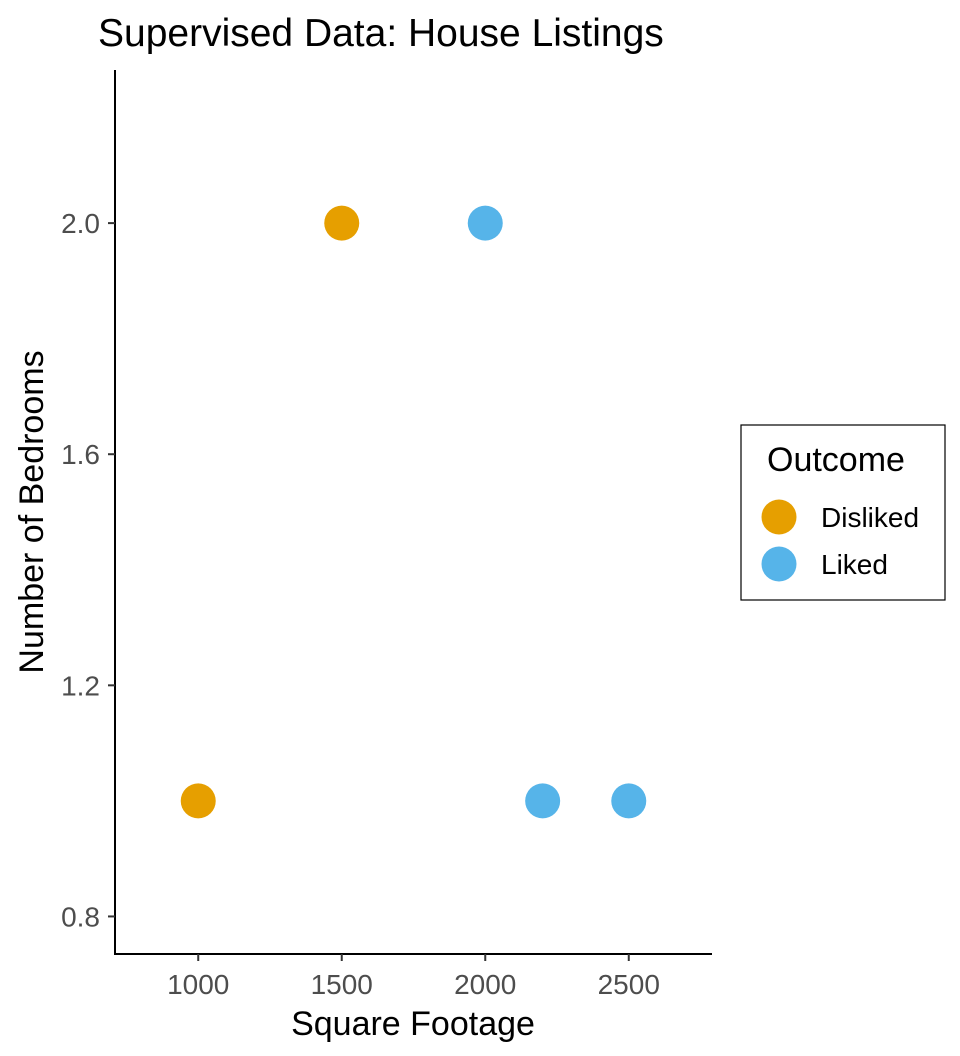 Image resolution: width=960 pixels, height=1056 pixels. What do you see at coordinates (413, 1024) in the screenshot?
I see `x-axis-title: Square Footage` at bounding box center [413, 1024].